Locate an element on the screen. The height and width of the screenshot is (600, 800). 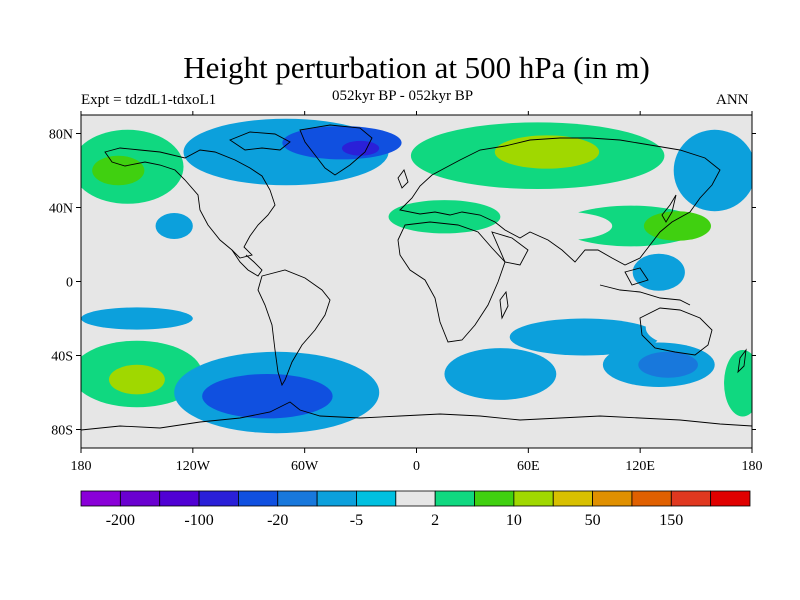
coastline-africa is located at coordinates (451, 282).